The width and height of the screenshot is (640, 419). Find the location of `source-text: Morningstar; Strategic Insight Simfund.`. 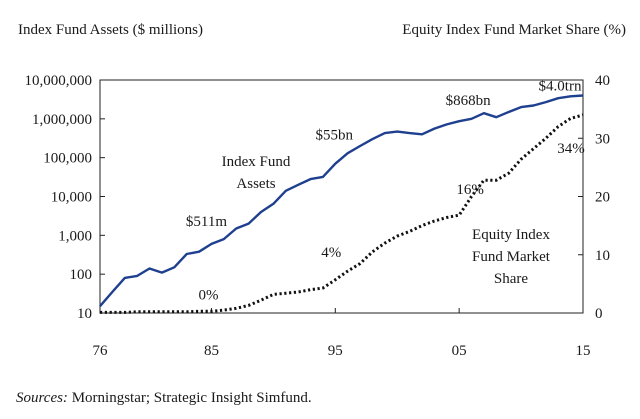

source-text: Morningstar; Strategic Insight Simfund. is located at coordinates (189, 398).